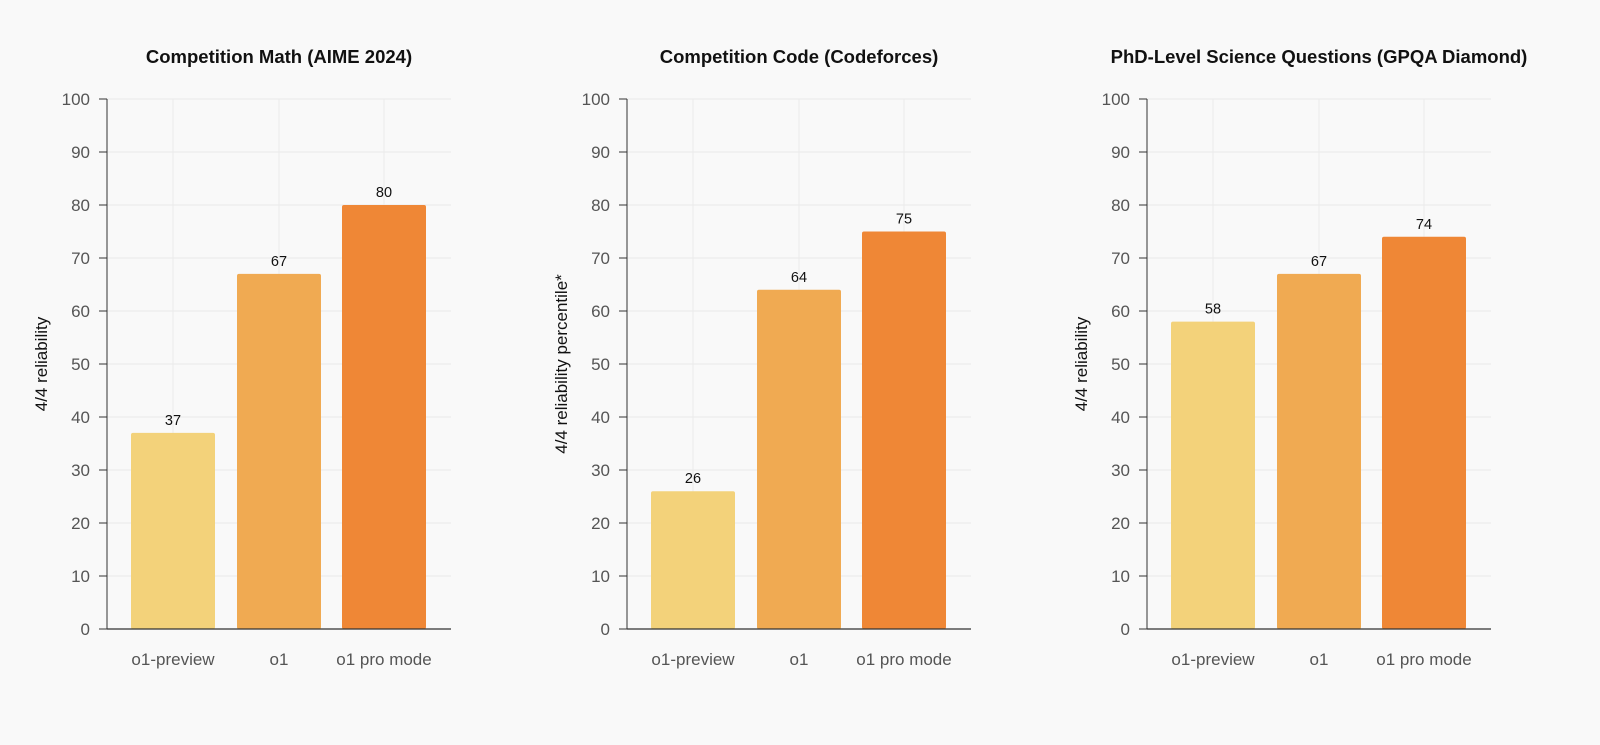 The image size is (1600, 745). Describe the element at coordinates (561, 364) in the screenshot. I see `y-axis-label: 4/4 reliability percentile*` at that location.